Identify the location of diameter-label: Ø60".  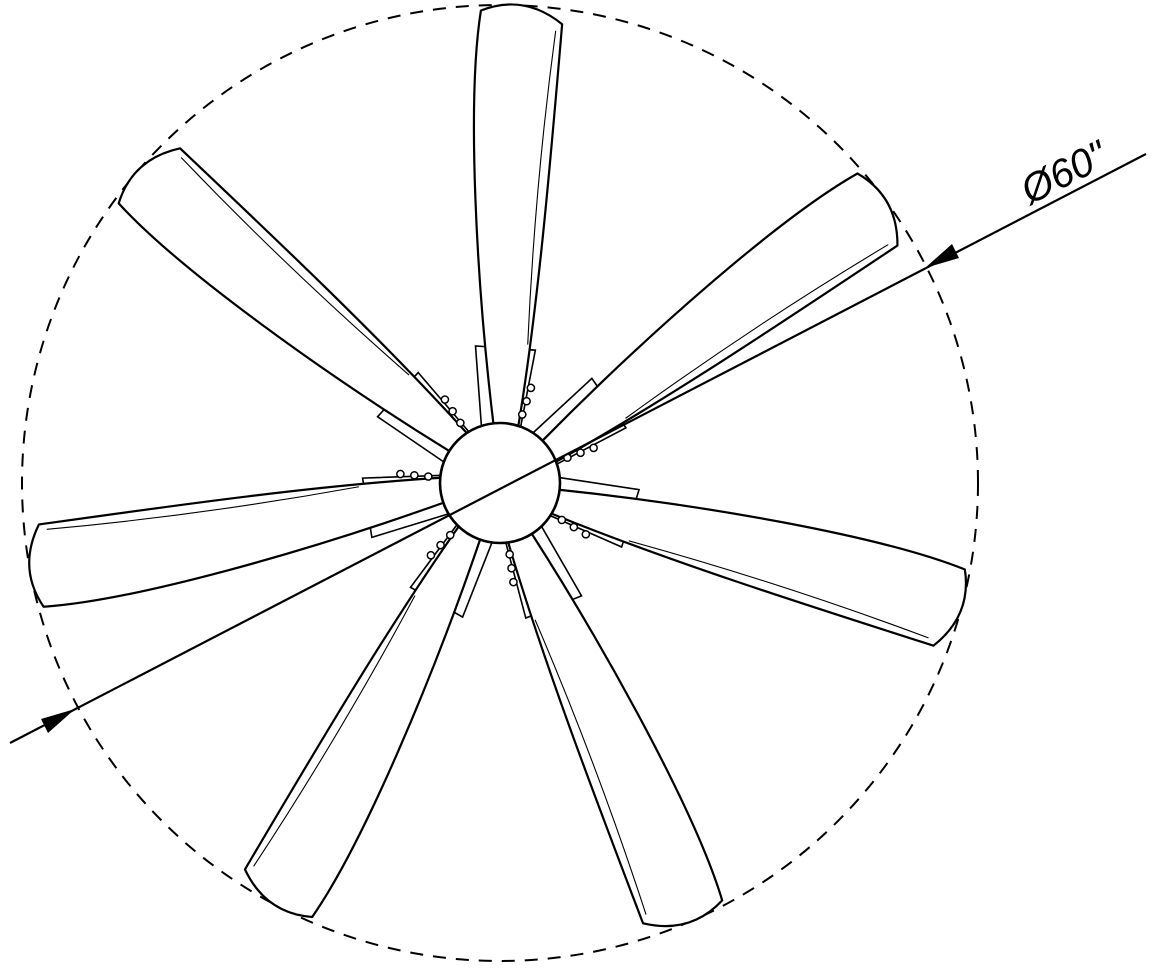
(1063, 173).